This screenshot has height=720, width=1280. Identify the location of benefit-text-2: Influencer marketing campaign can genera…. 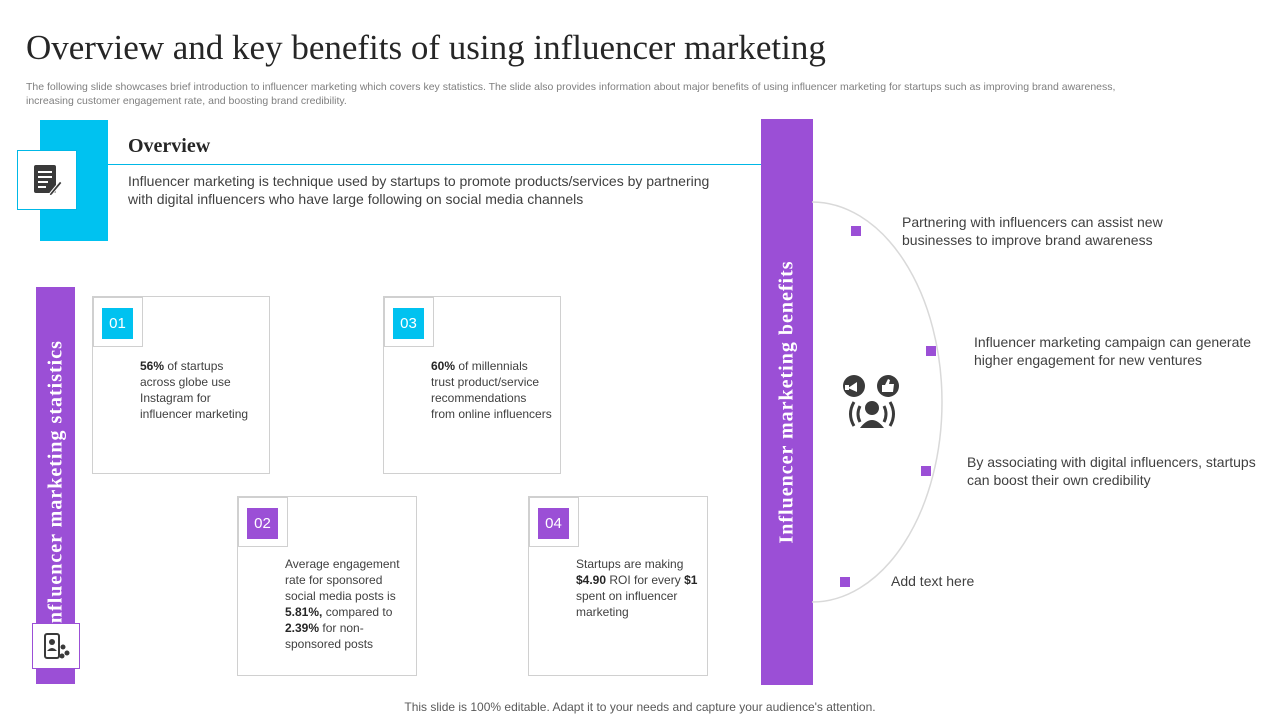
(1113, 351).